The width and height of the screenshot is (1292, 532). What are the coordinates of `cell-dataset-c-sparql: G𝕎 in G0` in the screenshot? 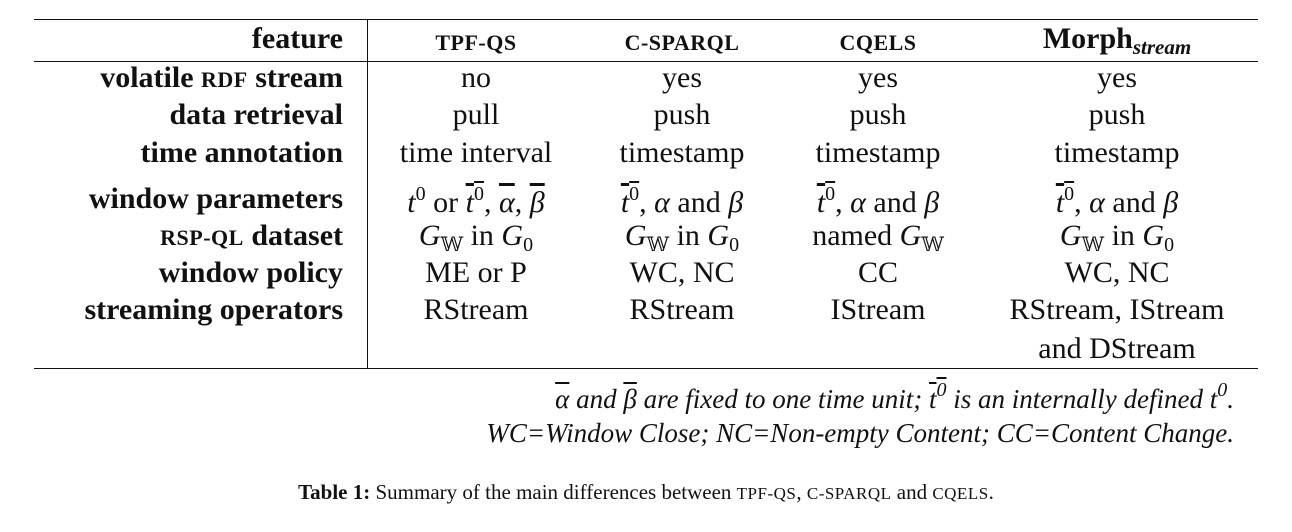 It's located at (682, 237).